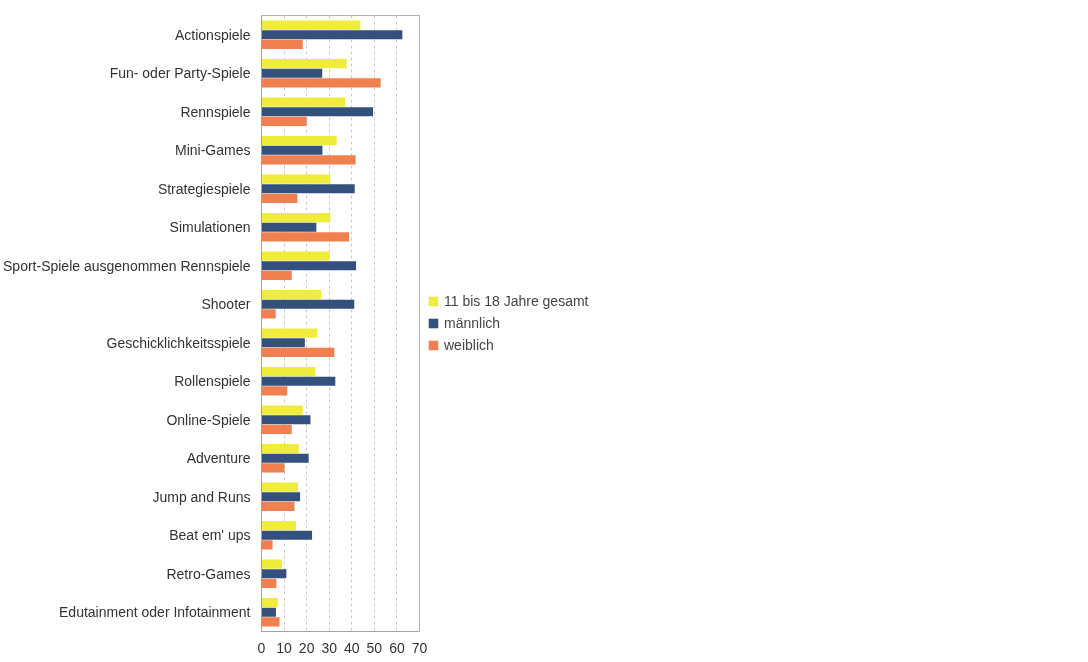  I want to click on y-tick-label: Actionspiele, so click(213, 34).